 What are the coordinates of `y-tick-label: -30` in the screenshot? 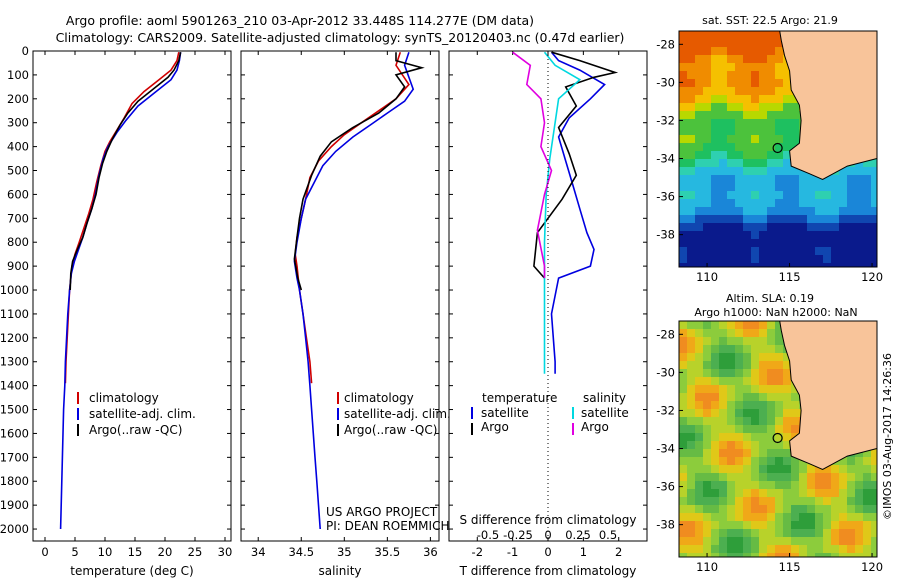 It's located at (665, 82).